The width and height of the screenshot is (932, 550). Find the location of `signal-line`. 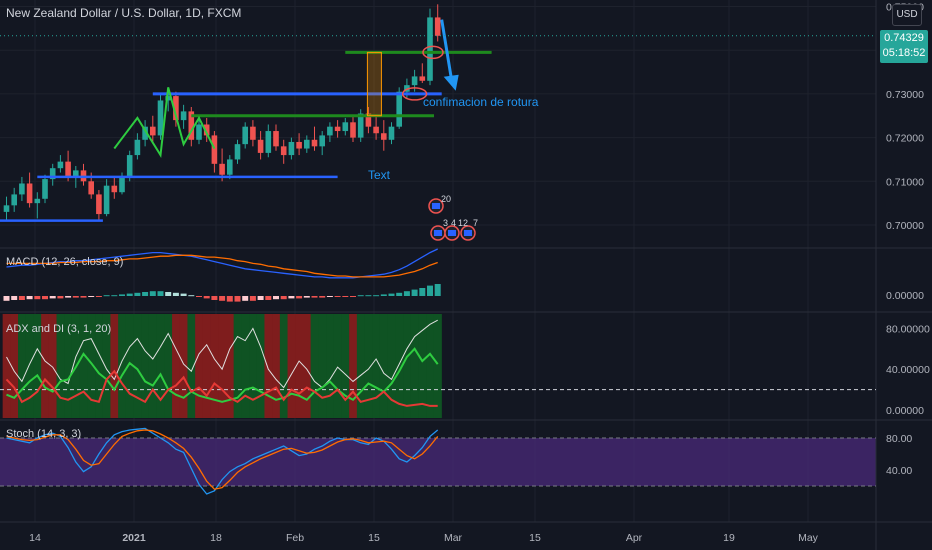

signal-line is located at coordinates (222, 266).